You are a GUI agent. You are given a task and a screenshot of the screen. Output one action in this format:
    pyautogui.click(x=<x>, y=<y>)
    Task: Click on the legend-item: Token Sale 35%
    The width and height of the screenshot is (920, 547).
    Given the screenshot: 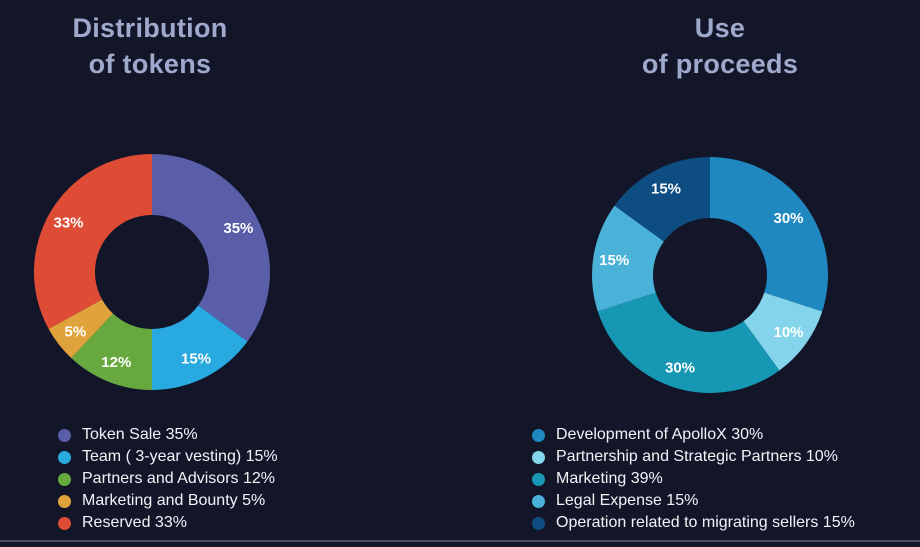 What is the action you would take?
    pyautogui.click(x=168, y=435)
    